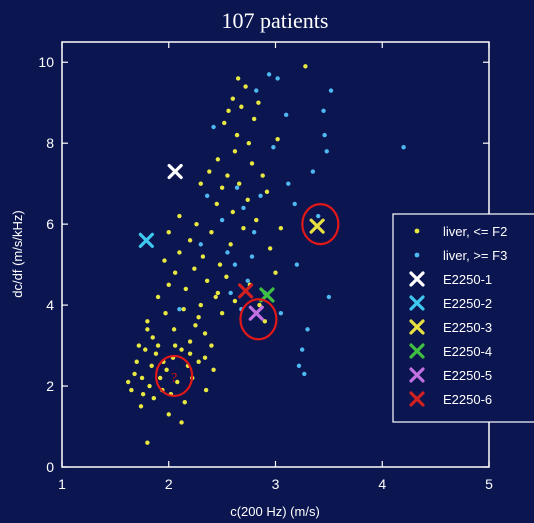 This screenshot has width=534, height=523. What do you see at coordinates (467, 303) in the screenshot?
I see `legend-entry-label: E2250-2` at bounding box center [467, 303].